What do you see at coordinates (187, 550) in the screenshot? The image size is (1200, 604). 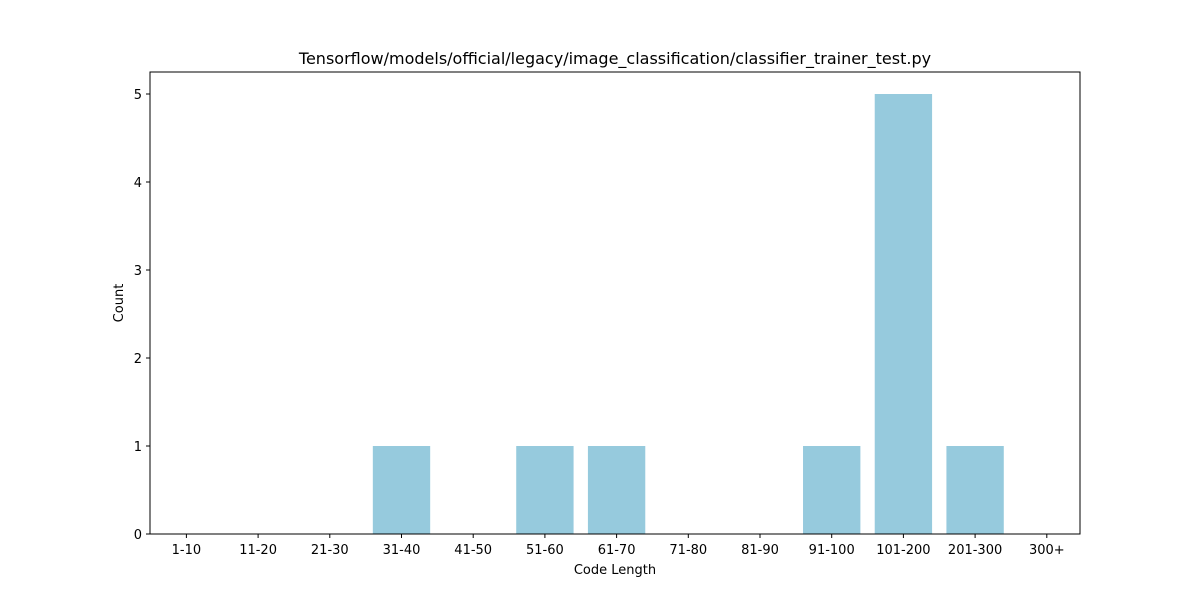 I see `x-tick-label: 1-10` at bounding box center [187, 550].